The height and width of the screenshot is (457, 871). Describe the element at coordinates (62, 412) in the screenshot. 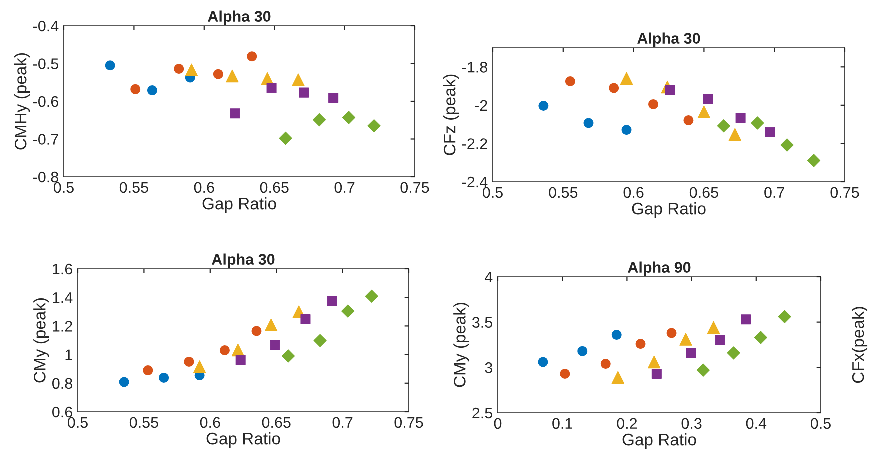

I see `y-tick-label: 0.6` at that location.